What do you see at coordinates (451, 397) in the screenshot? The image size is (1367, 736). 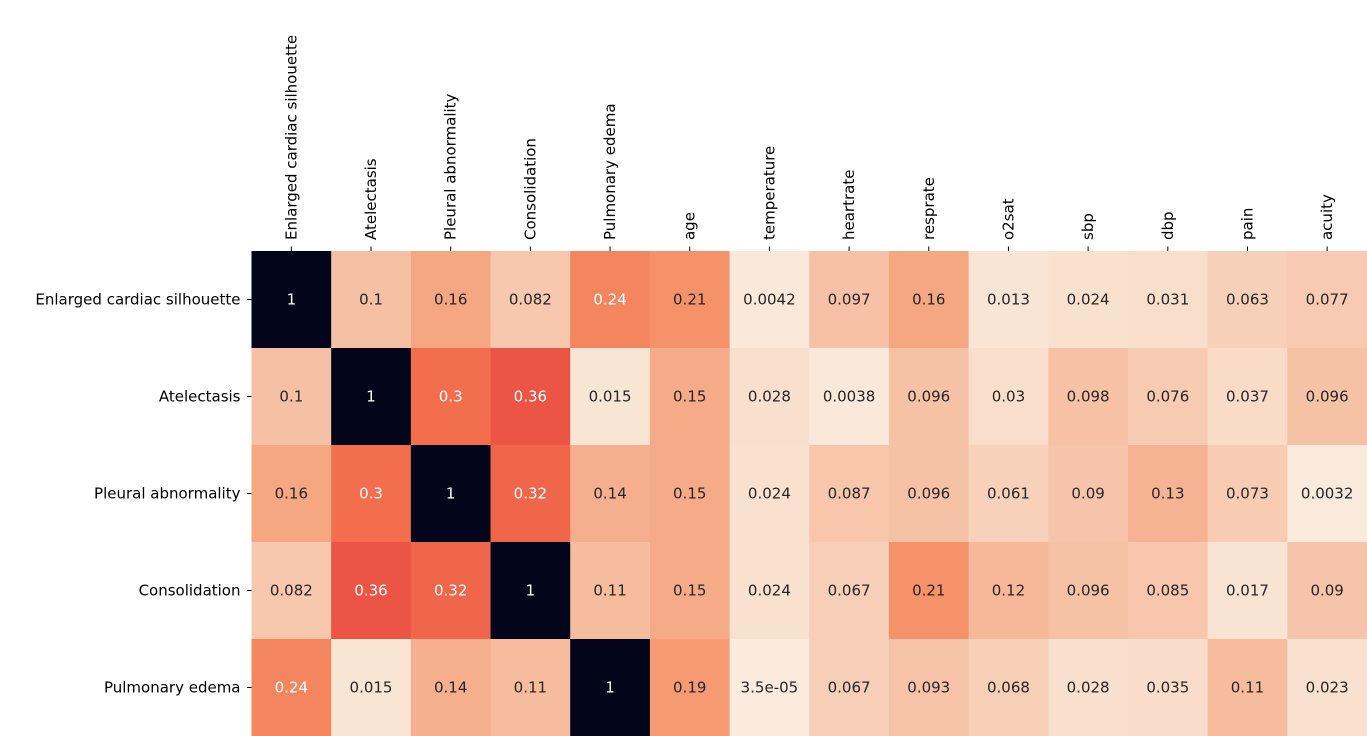 I see `cell-annotation-r1-c2: 0.3` at bounding box center [451, 397].